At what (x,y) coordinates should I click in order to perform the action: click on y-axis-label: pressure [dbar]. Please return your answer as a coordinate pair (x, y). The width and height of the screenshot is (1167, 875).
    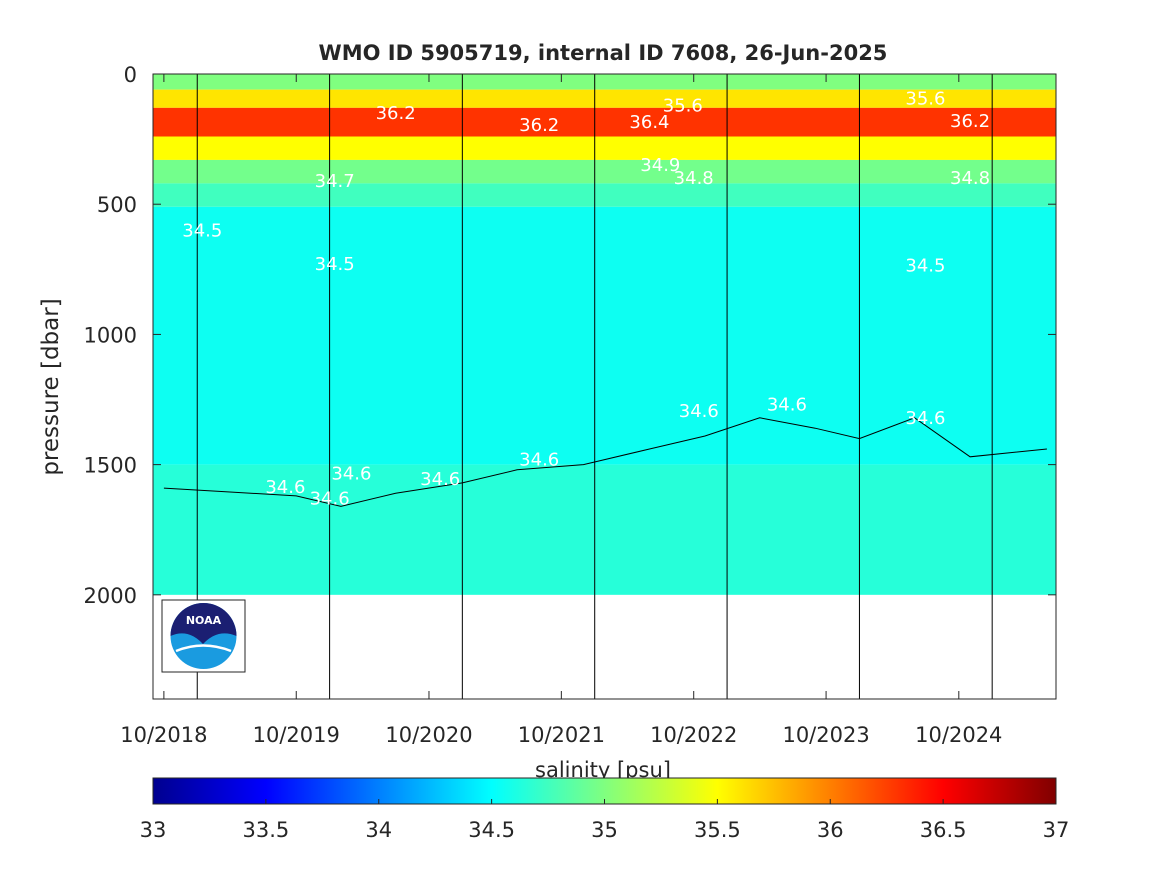
    Looking at the image, I should click on (51, 386).